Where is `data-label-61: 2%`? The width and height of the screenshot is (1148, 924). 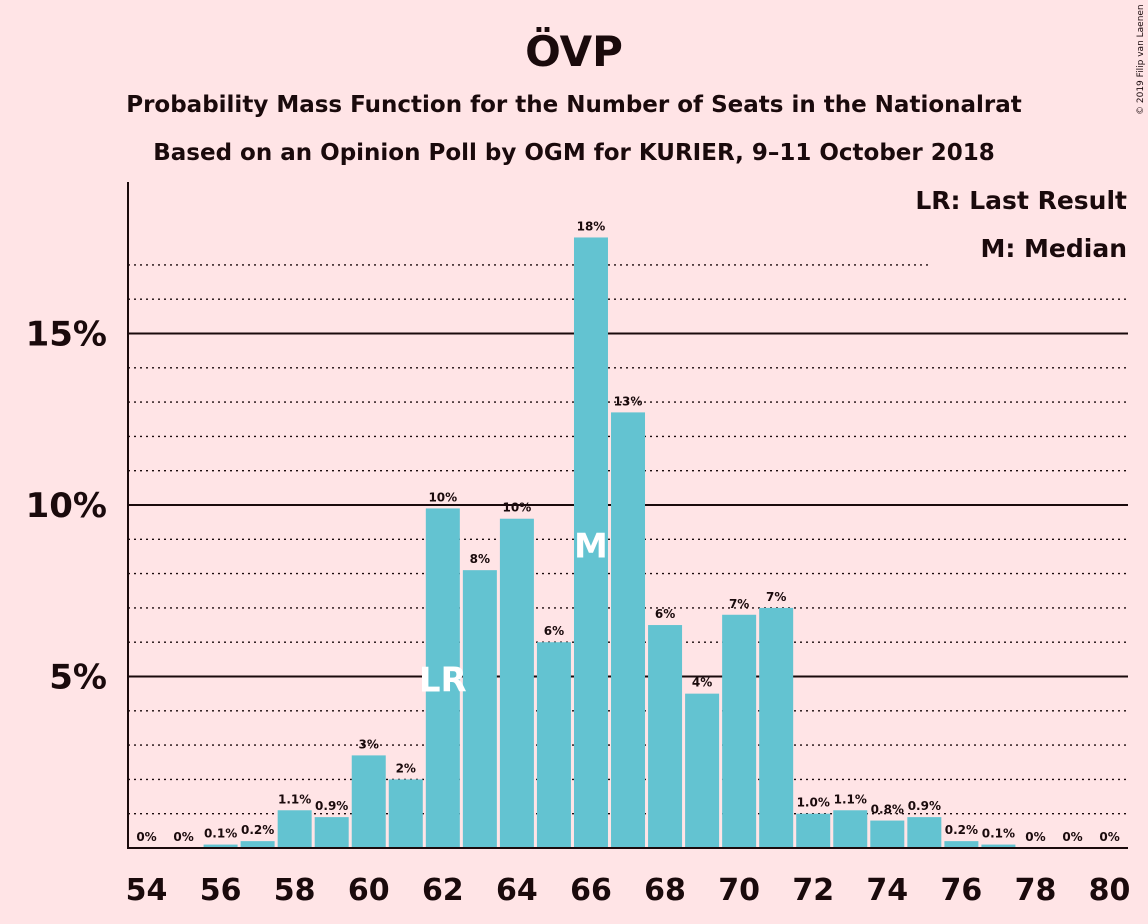 data-label-61: 2% is located at coordinates (406, 768).